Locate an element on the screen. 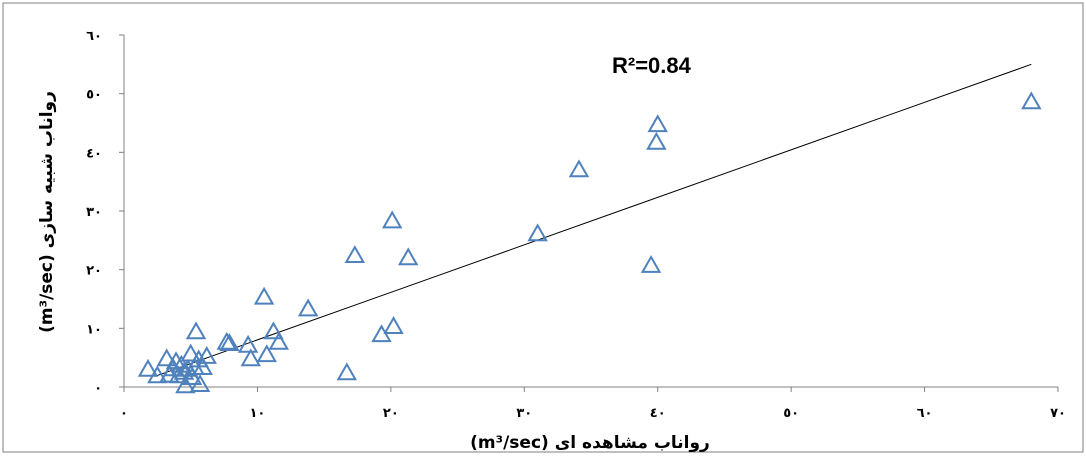 The width and height of the screenshot is (1086, 460). x-axis-ticks: ٠ ١٠ ٢٠ ٣٠ ٤٠ ٥٠ ٦٠ ٧٠ is located at coordinates (593, 404).